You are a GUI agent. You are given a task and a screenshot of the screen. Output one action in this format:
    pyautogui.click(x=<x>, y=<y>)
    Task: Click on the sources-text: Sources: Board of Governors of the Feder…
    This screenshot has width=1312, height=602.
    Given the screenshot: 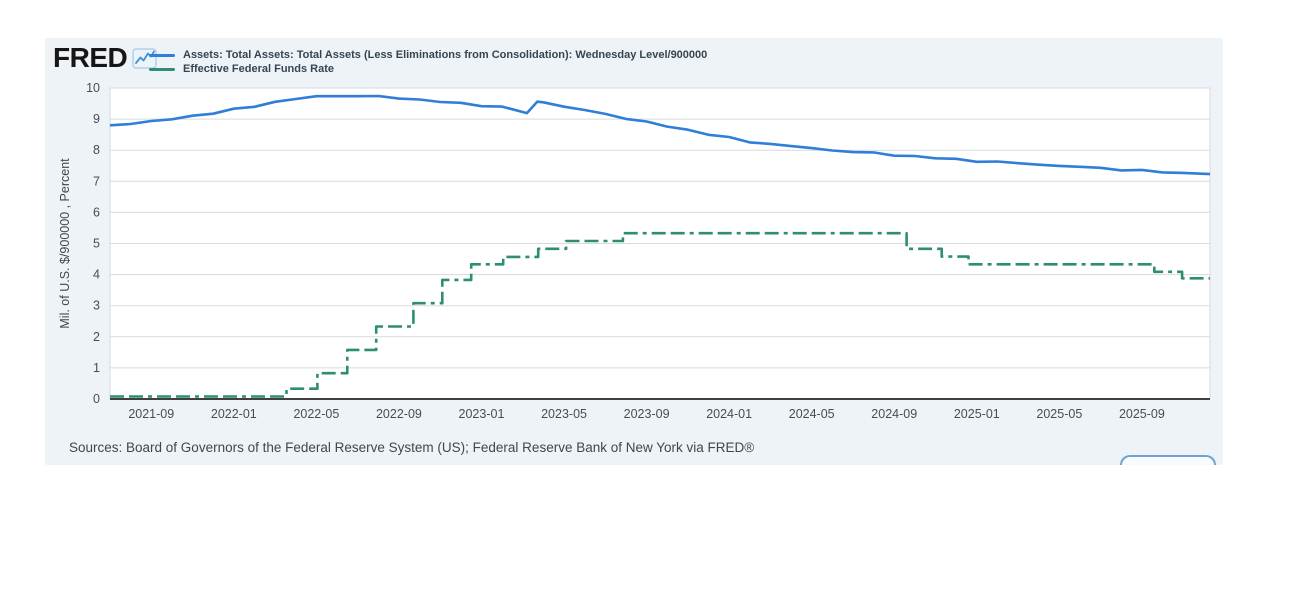 What is the action you would take?
    pyautogui.click(x=412, y=447)
    